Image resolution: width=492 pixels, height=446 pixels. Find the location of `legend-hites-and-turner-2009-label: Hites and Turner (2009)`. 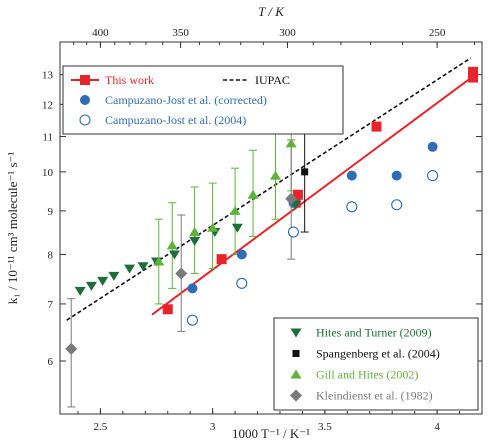

legend-hites-and-turner-2009-label: Hites and Turner (2009) is located at coordinates (374, 333).